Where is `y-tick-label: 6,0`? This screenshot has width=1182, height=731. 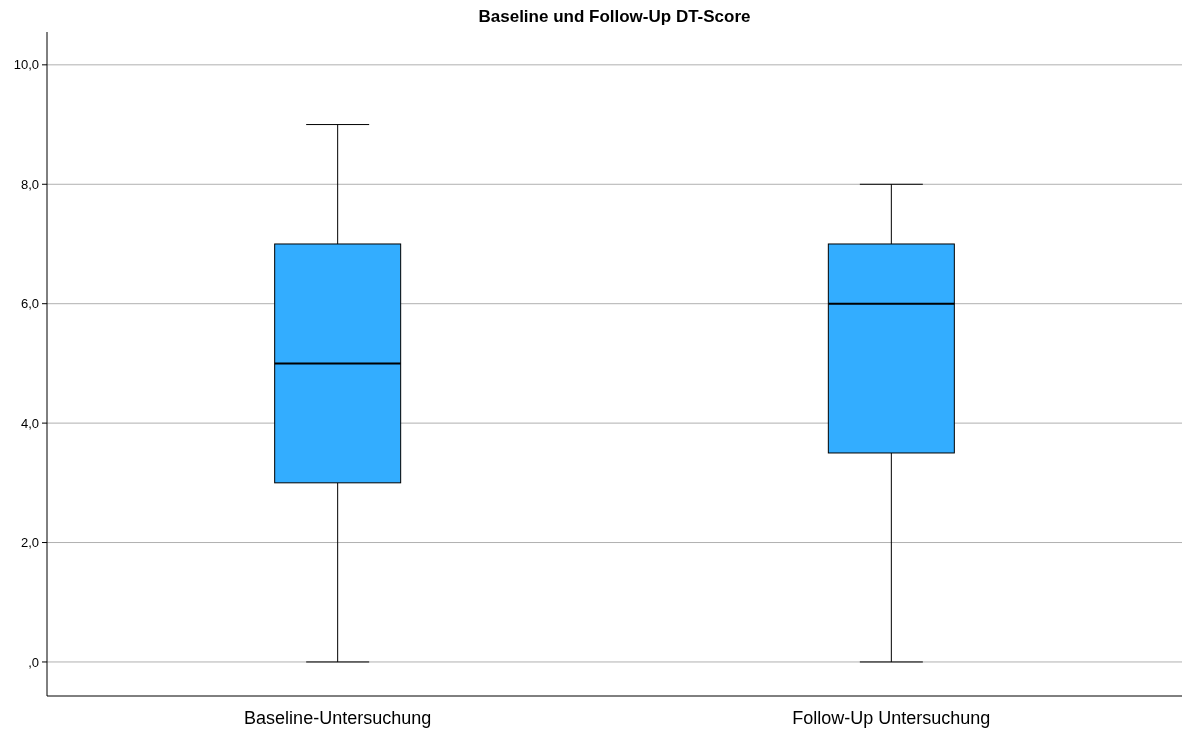 y-tick-label: 6,0 is located at coordinates (29, 304).